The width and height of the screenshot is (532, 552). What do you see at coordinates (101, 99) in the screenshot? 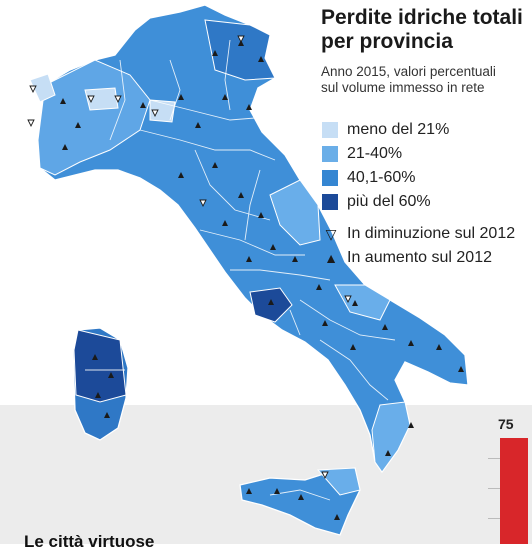
I see `region-milan` at bounding box center [101, 99].